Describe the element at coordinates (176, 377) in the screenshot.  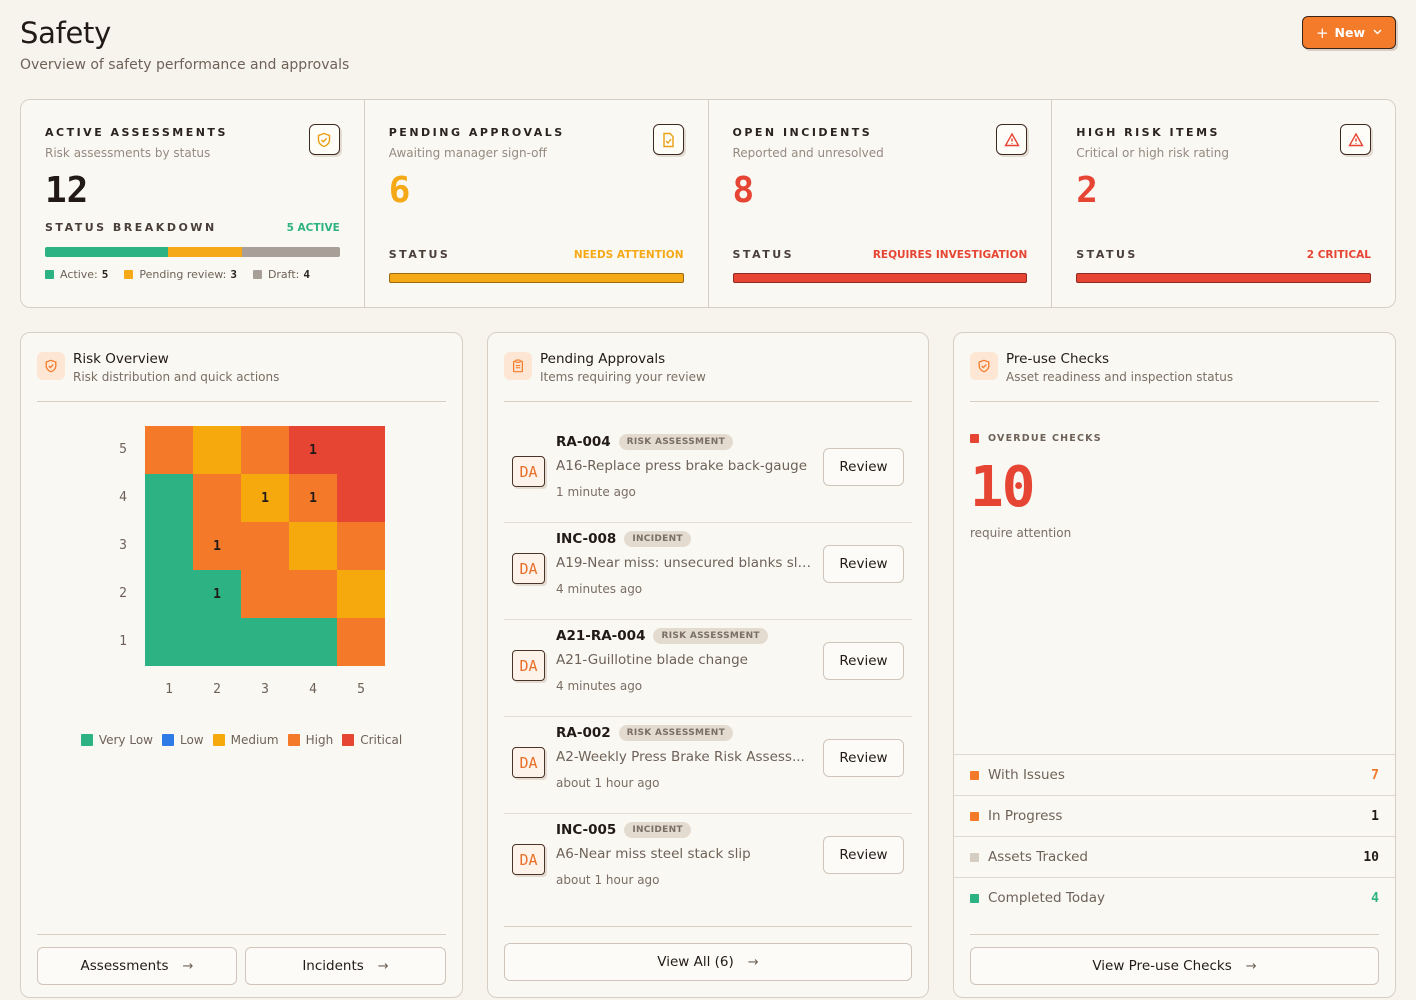
I see `panel-subtitle: Risk distribution and quick actions` at that location.